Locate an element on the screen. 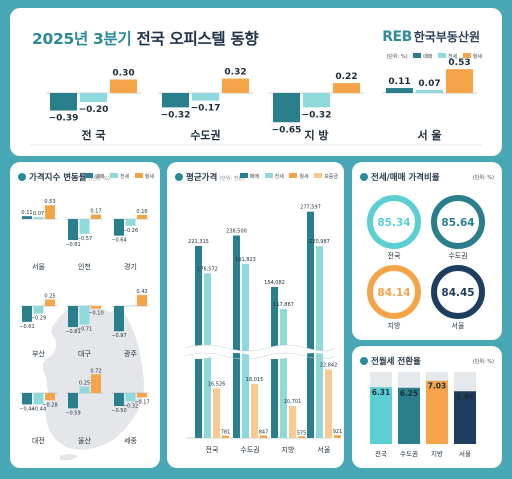  avg-category-label: 지방 is located at coordinates (288, 449).